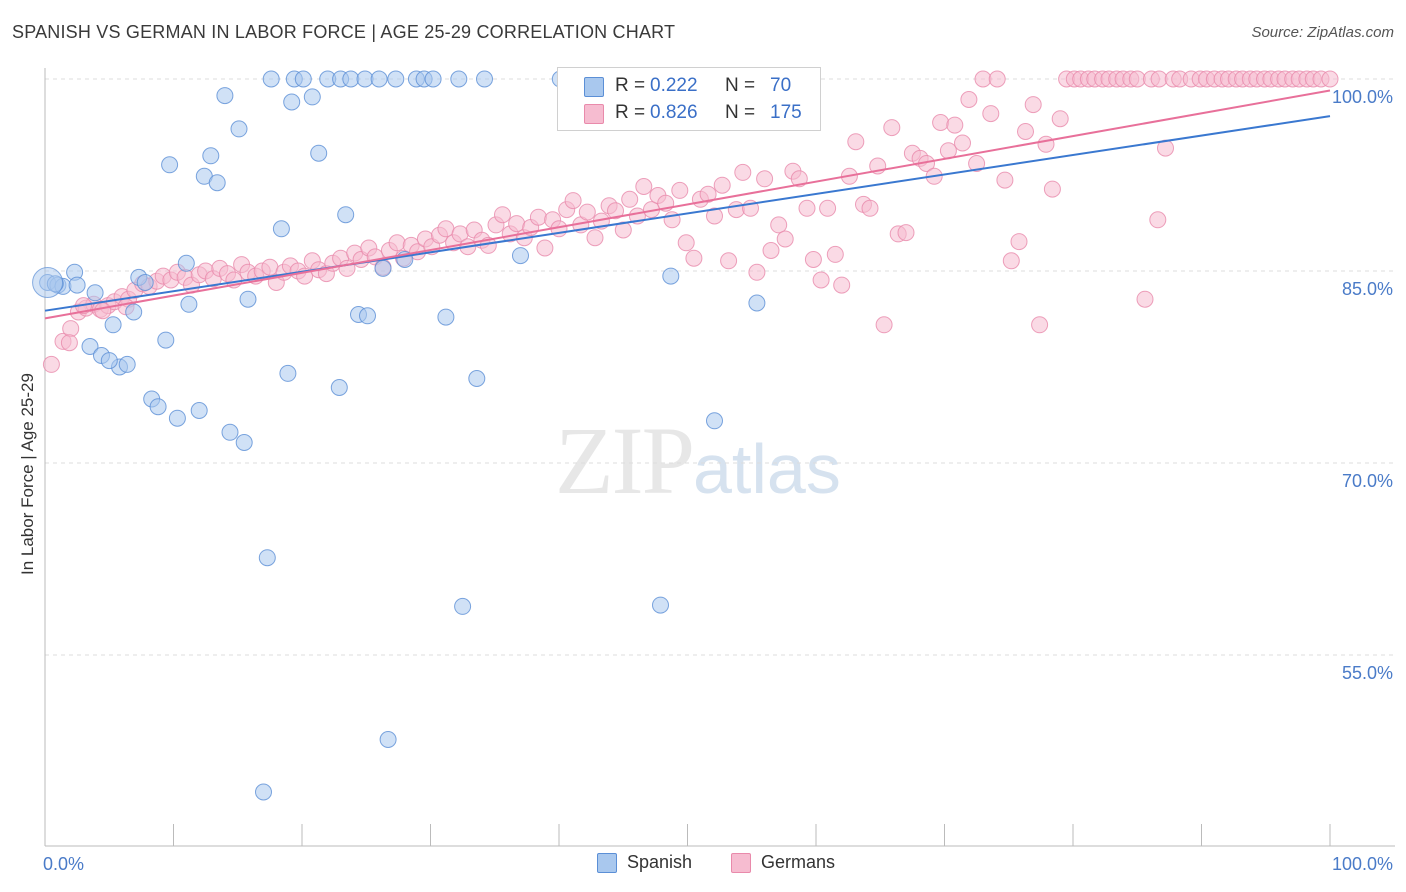  I want to click on x-tick-label: 100.0%, so click(1362, 864).